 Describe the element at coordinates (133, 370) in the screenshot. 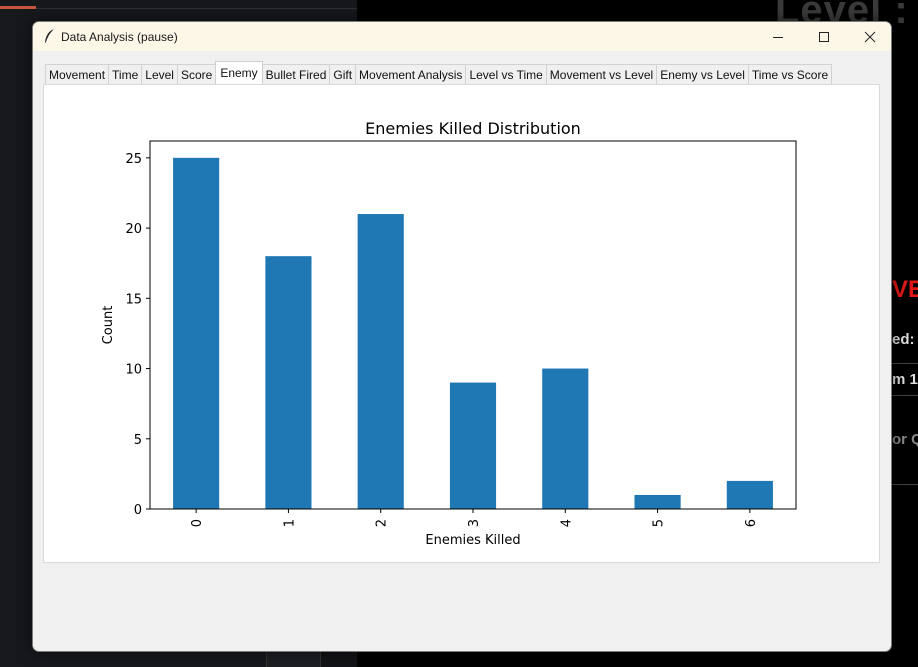

I see `y-tick-label: 10` at that location.